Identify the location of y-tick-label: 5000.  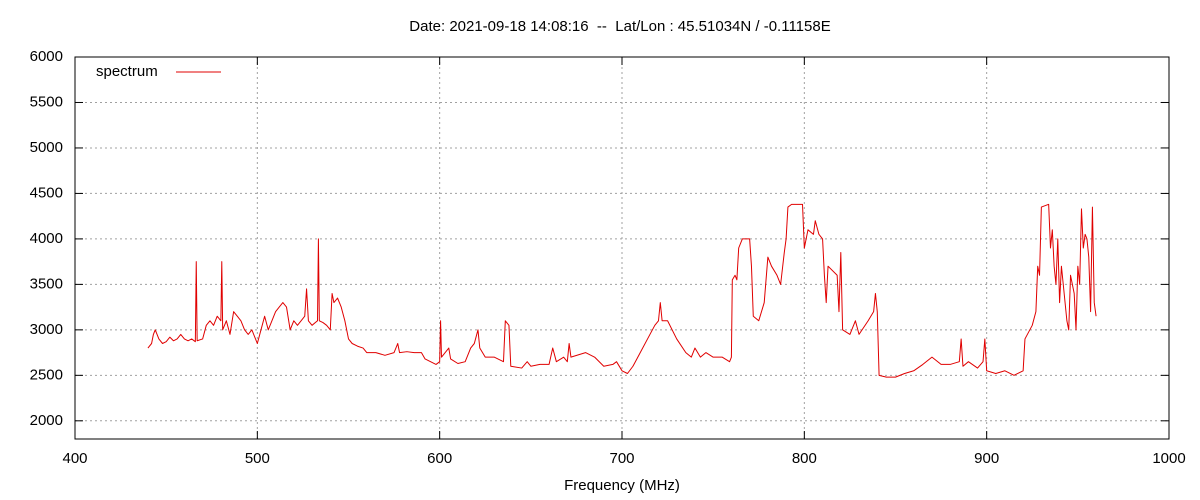
(46, 147).